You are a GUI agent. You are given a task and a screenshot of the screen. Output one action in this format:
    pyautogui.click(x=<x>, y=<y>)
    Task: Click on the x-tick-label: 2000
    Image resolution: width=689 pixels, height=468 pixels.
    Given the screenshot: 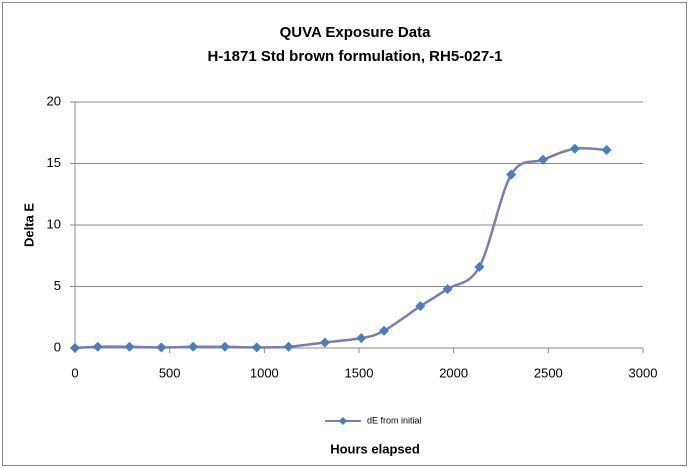 What is the action you would take?
    pyautogui.click(x=453, y=372)
    